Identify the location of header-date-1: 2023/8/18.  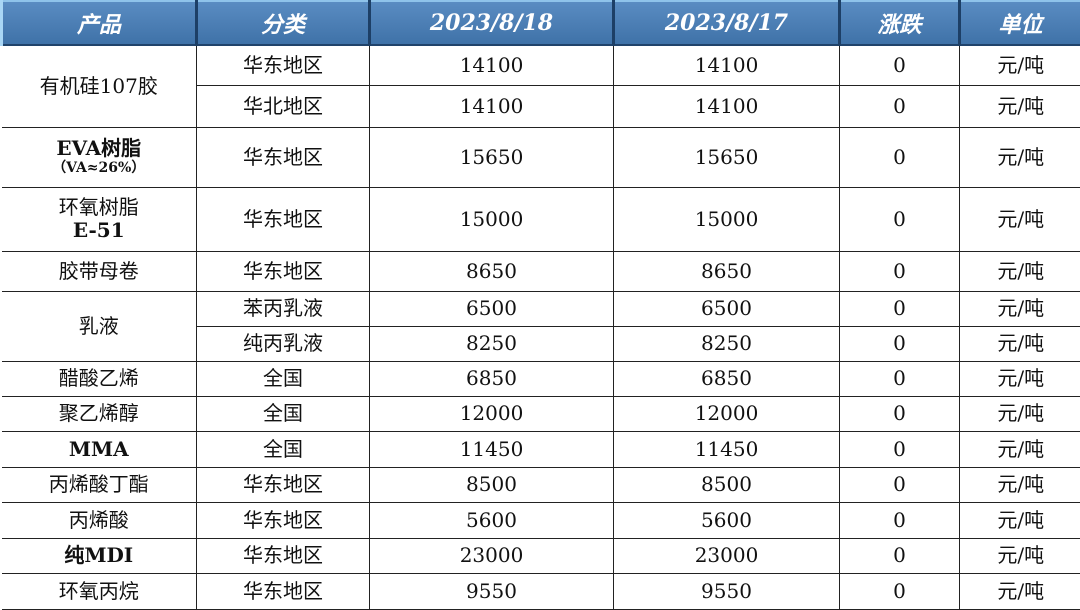
(492, 23).